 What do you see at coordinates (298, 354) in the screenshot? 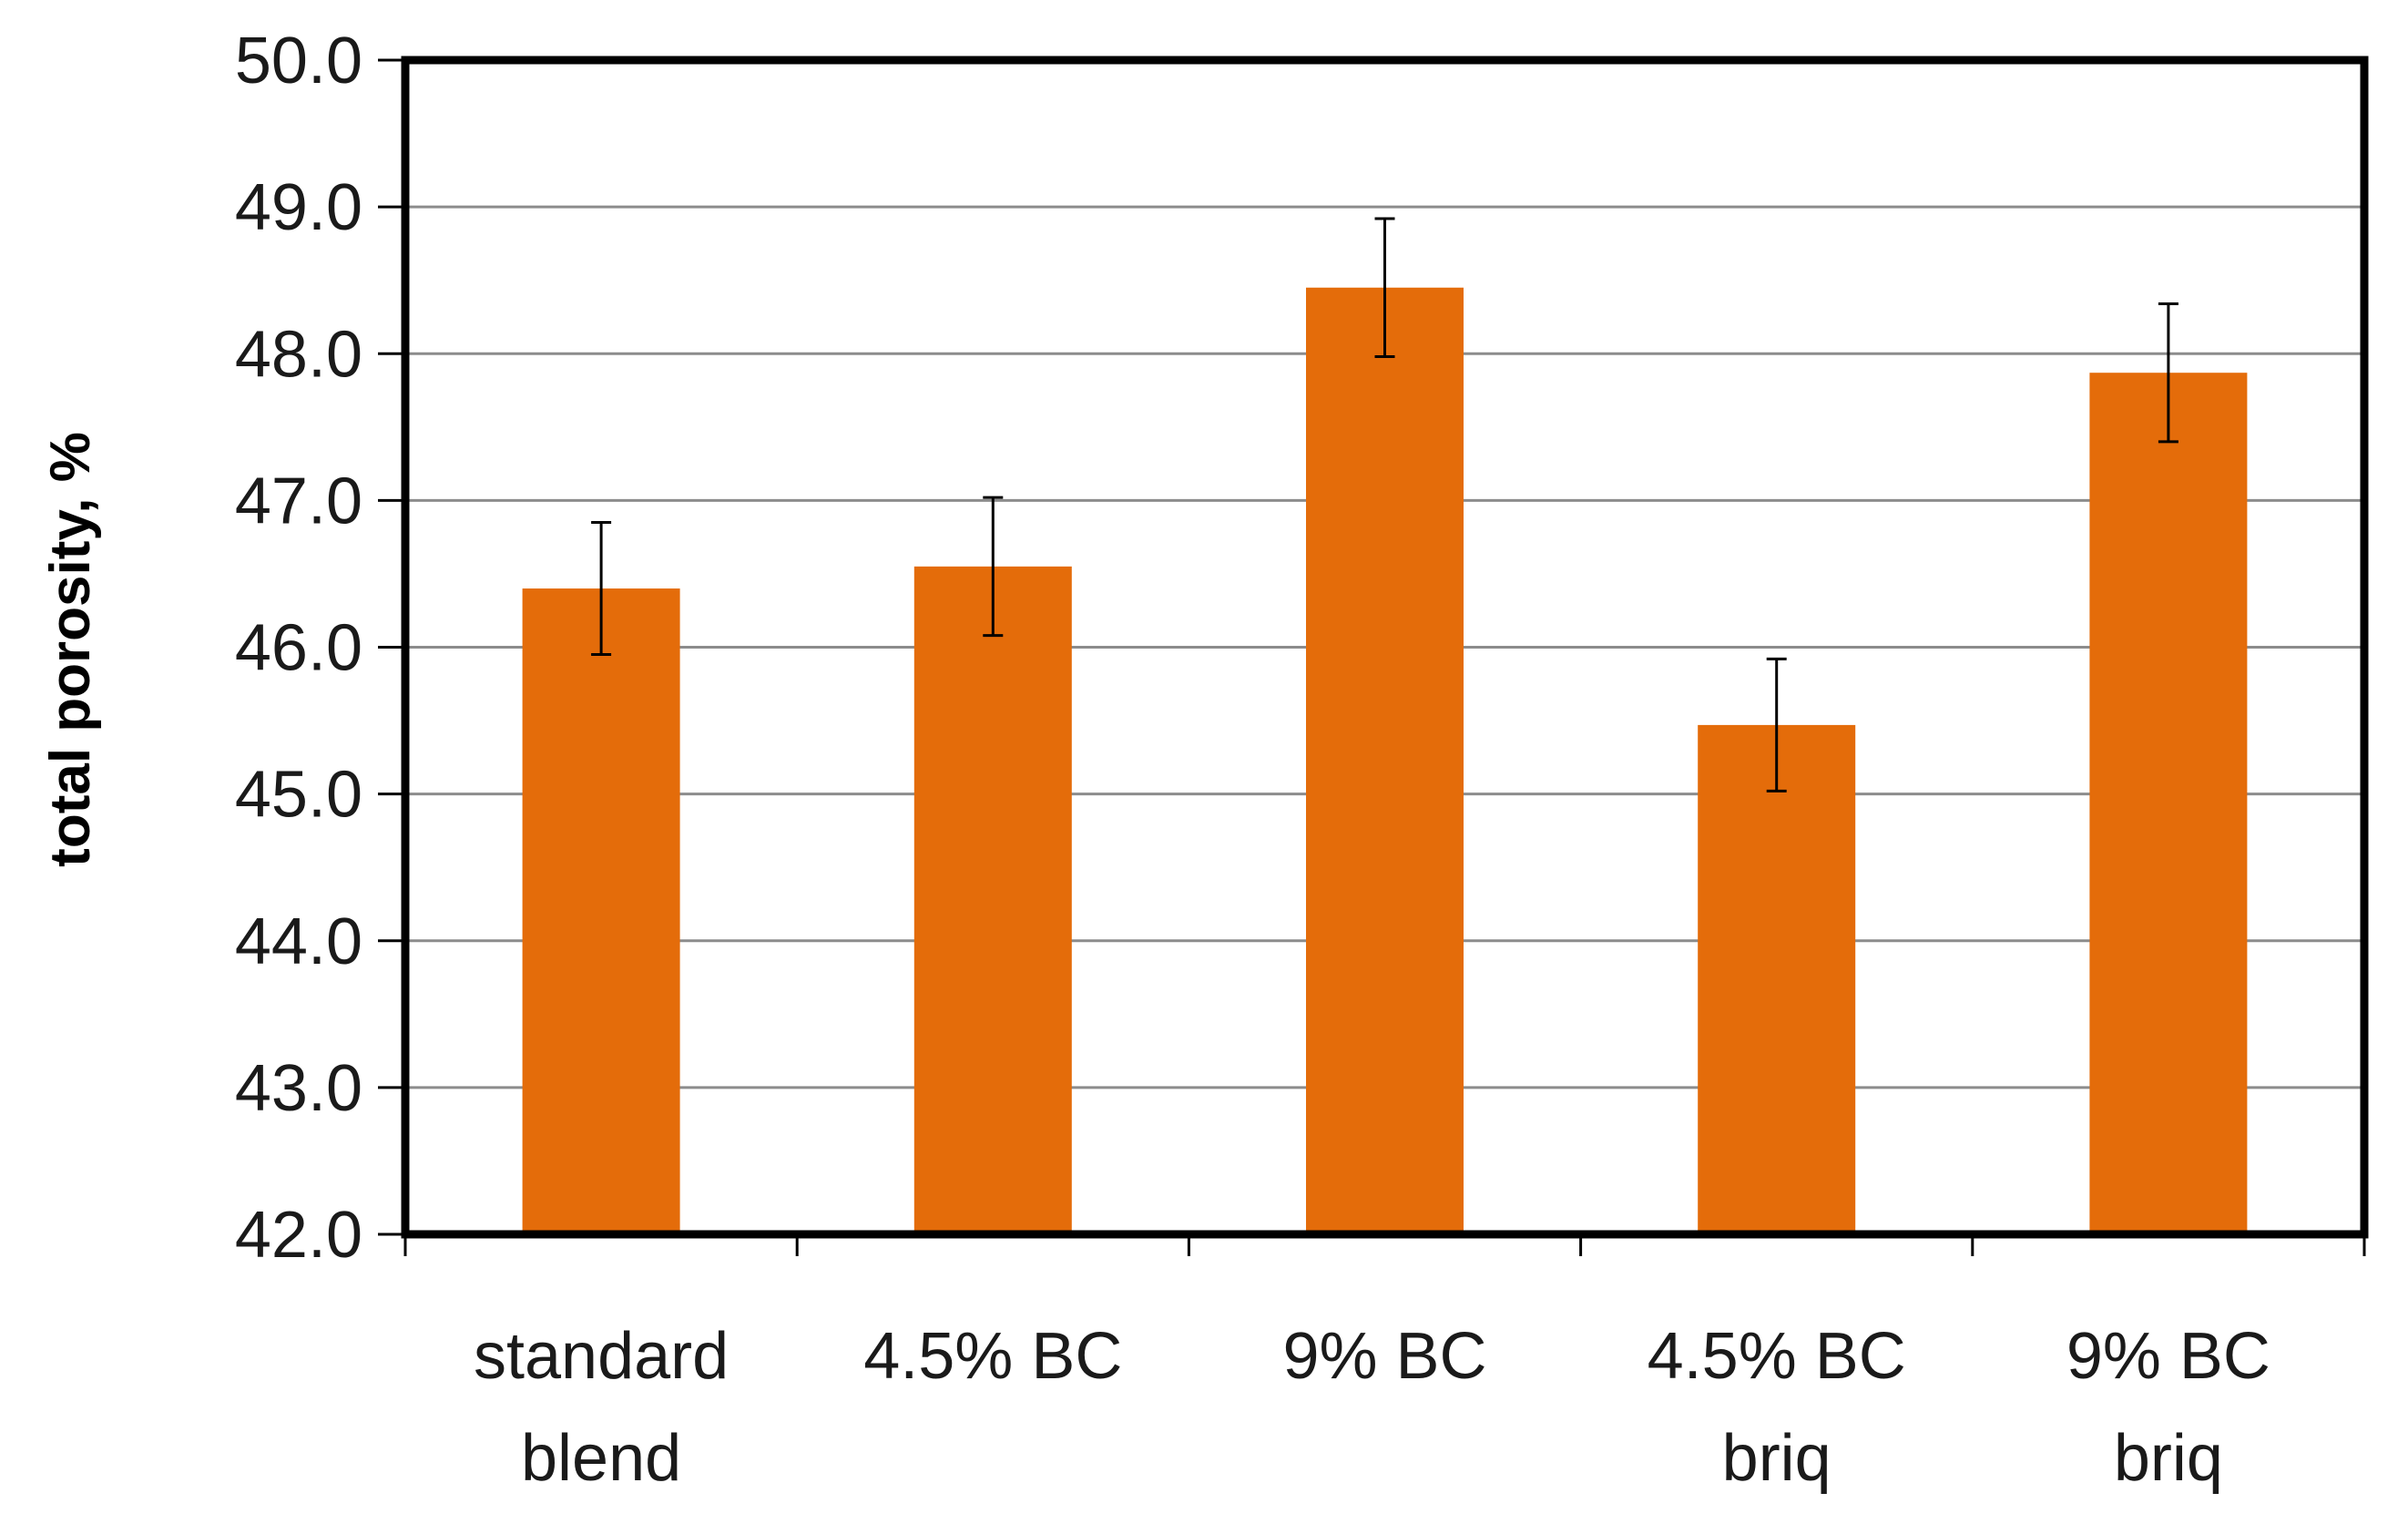
I see `y-tick-label: 48.0` at bounding box center [298, 354].